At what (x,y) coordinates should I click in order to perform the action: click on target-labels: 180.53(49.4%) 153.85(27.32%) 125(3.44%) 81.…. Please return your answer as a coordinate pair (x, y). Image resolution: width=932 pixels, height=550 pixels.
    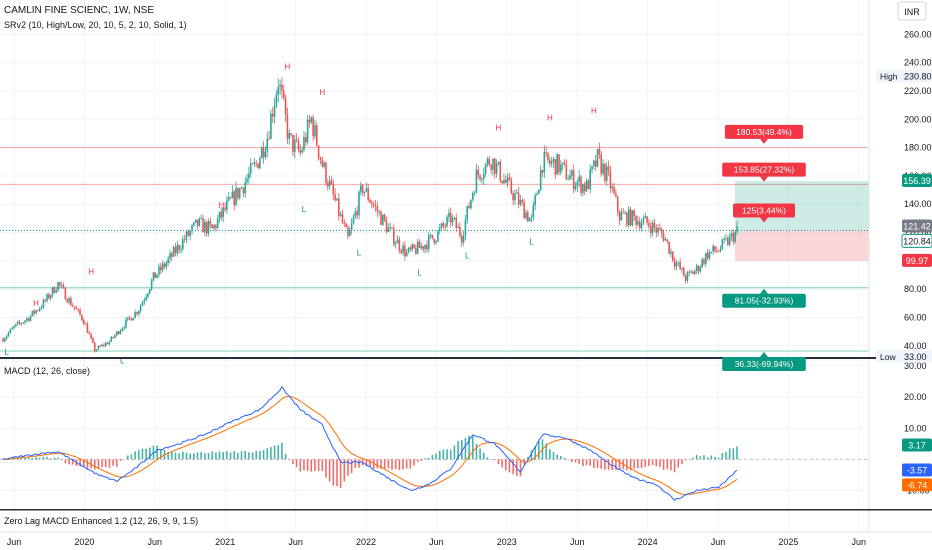
    Looking at the image, I should click on (764, 248).